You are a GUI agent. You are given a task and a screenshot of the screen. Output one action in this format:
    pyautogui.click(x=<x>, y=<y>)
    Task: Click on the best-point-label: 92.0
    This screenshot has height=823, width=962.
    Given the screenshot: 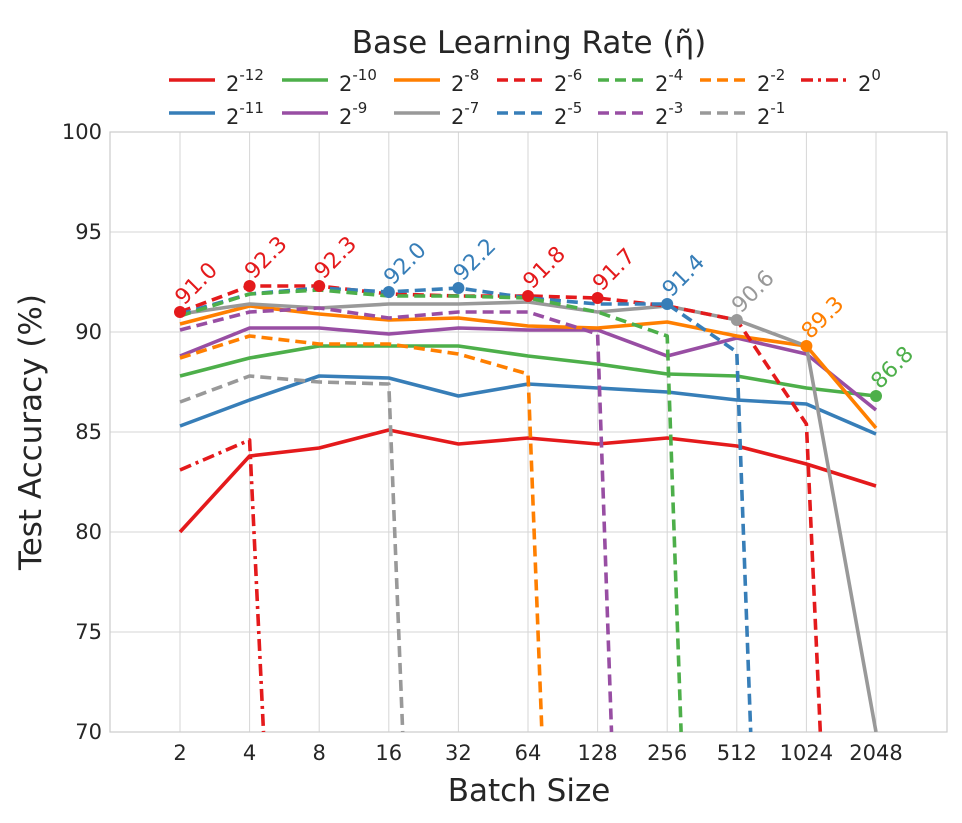 What is the action you would take?
    pyautogui.click(x=405, y=264)
    